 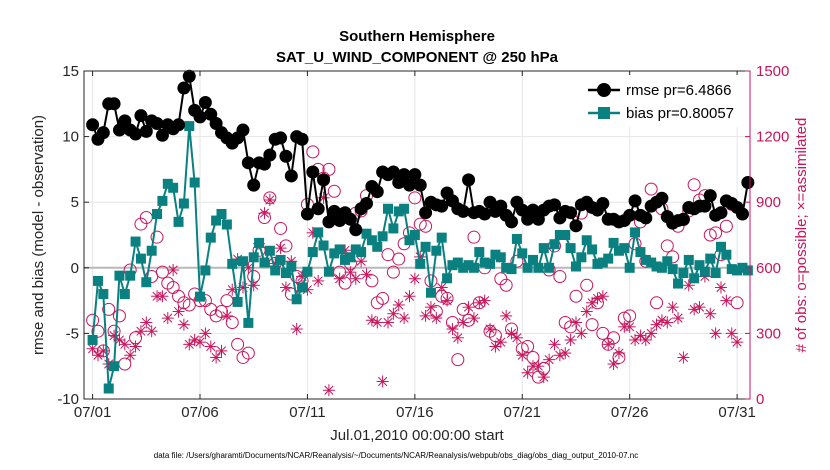 What do you see at coordinates (70, 137) in the screenshot?
I see `y-tick-label: 10` at bounding box center [70, 137].